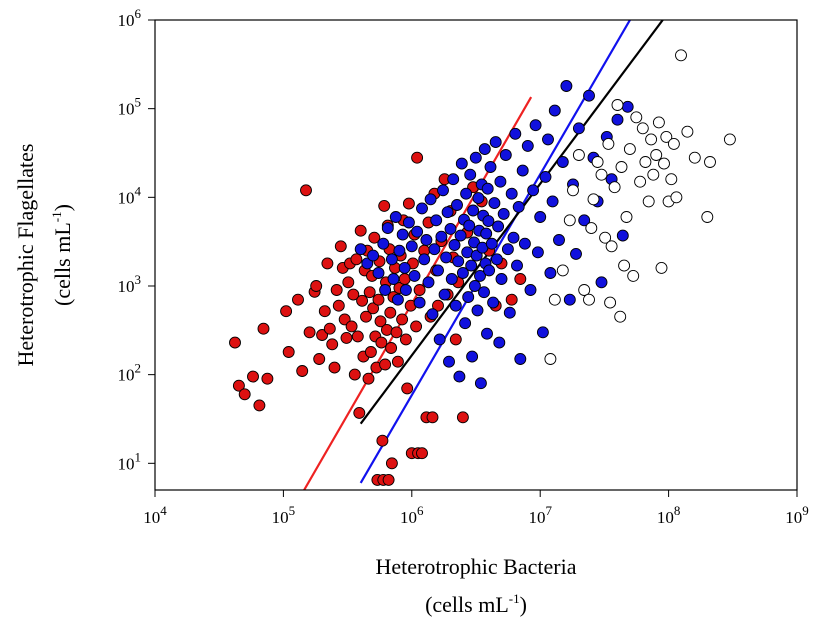  What do you see at coordinates (476, 566) in the screenshot?
I see `x-axis-title: Heterotrophic Bacteria` at bounding box center [476, 566].